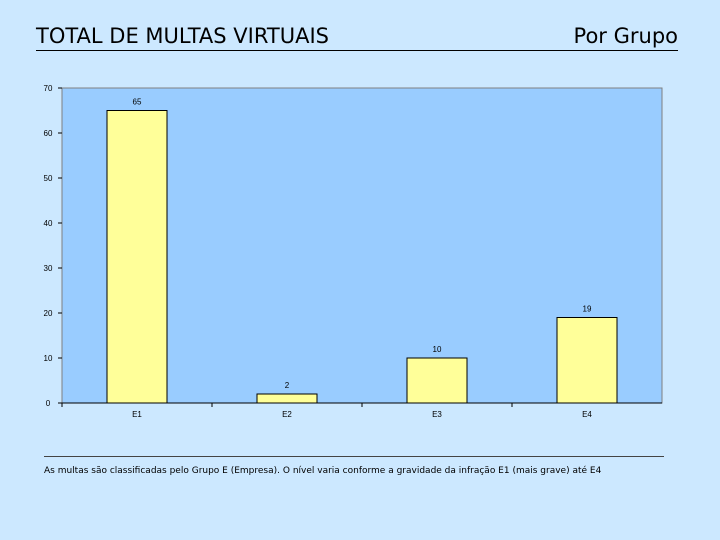 This screenshot has height=540, width=720. I want to click on bar-e4, so click(587, 360).